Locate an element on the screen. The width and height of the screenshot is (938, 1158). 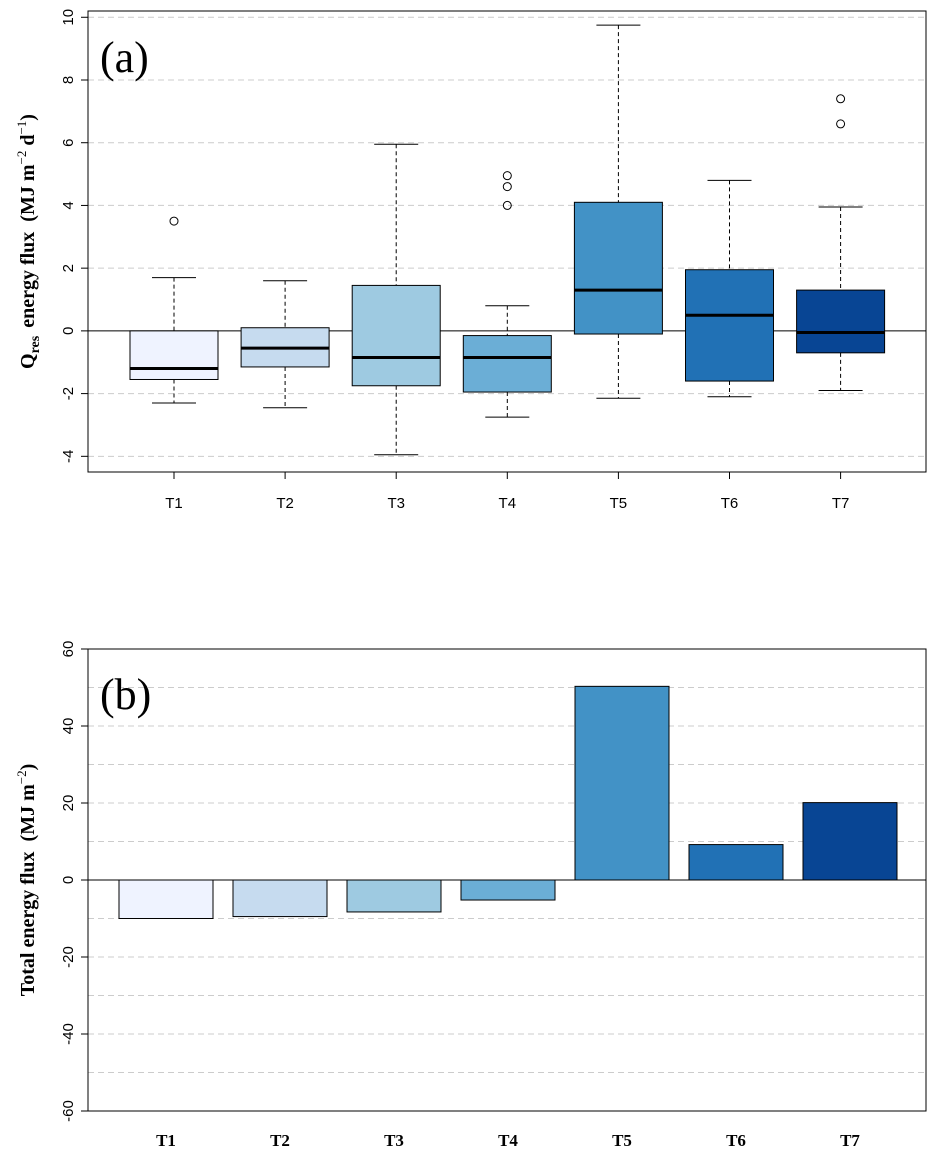
panel-a-y-tick-label: 2 is located at coordinates (68, 268).